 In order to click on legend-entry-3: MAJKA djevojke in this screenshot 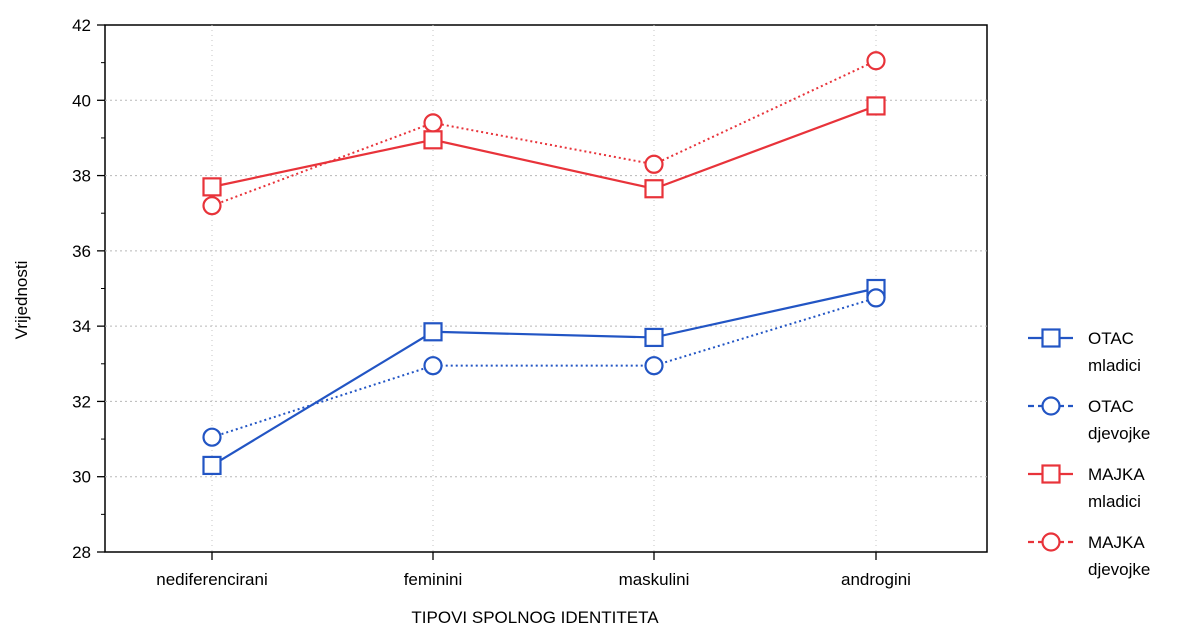, I will do `click(1089, 555)`.